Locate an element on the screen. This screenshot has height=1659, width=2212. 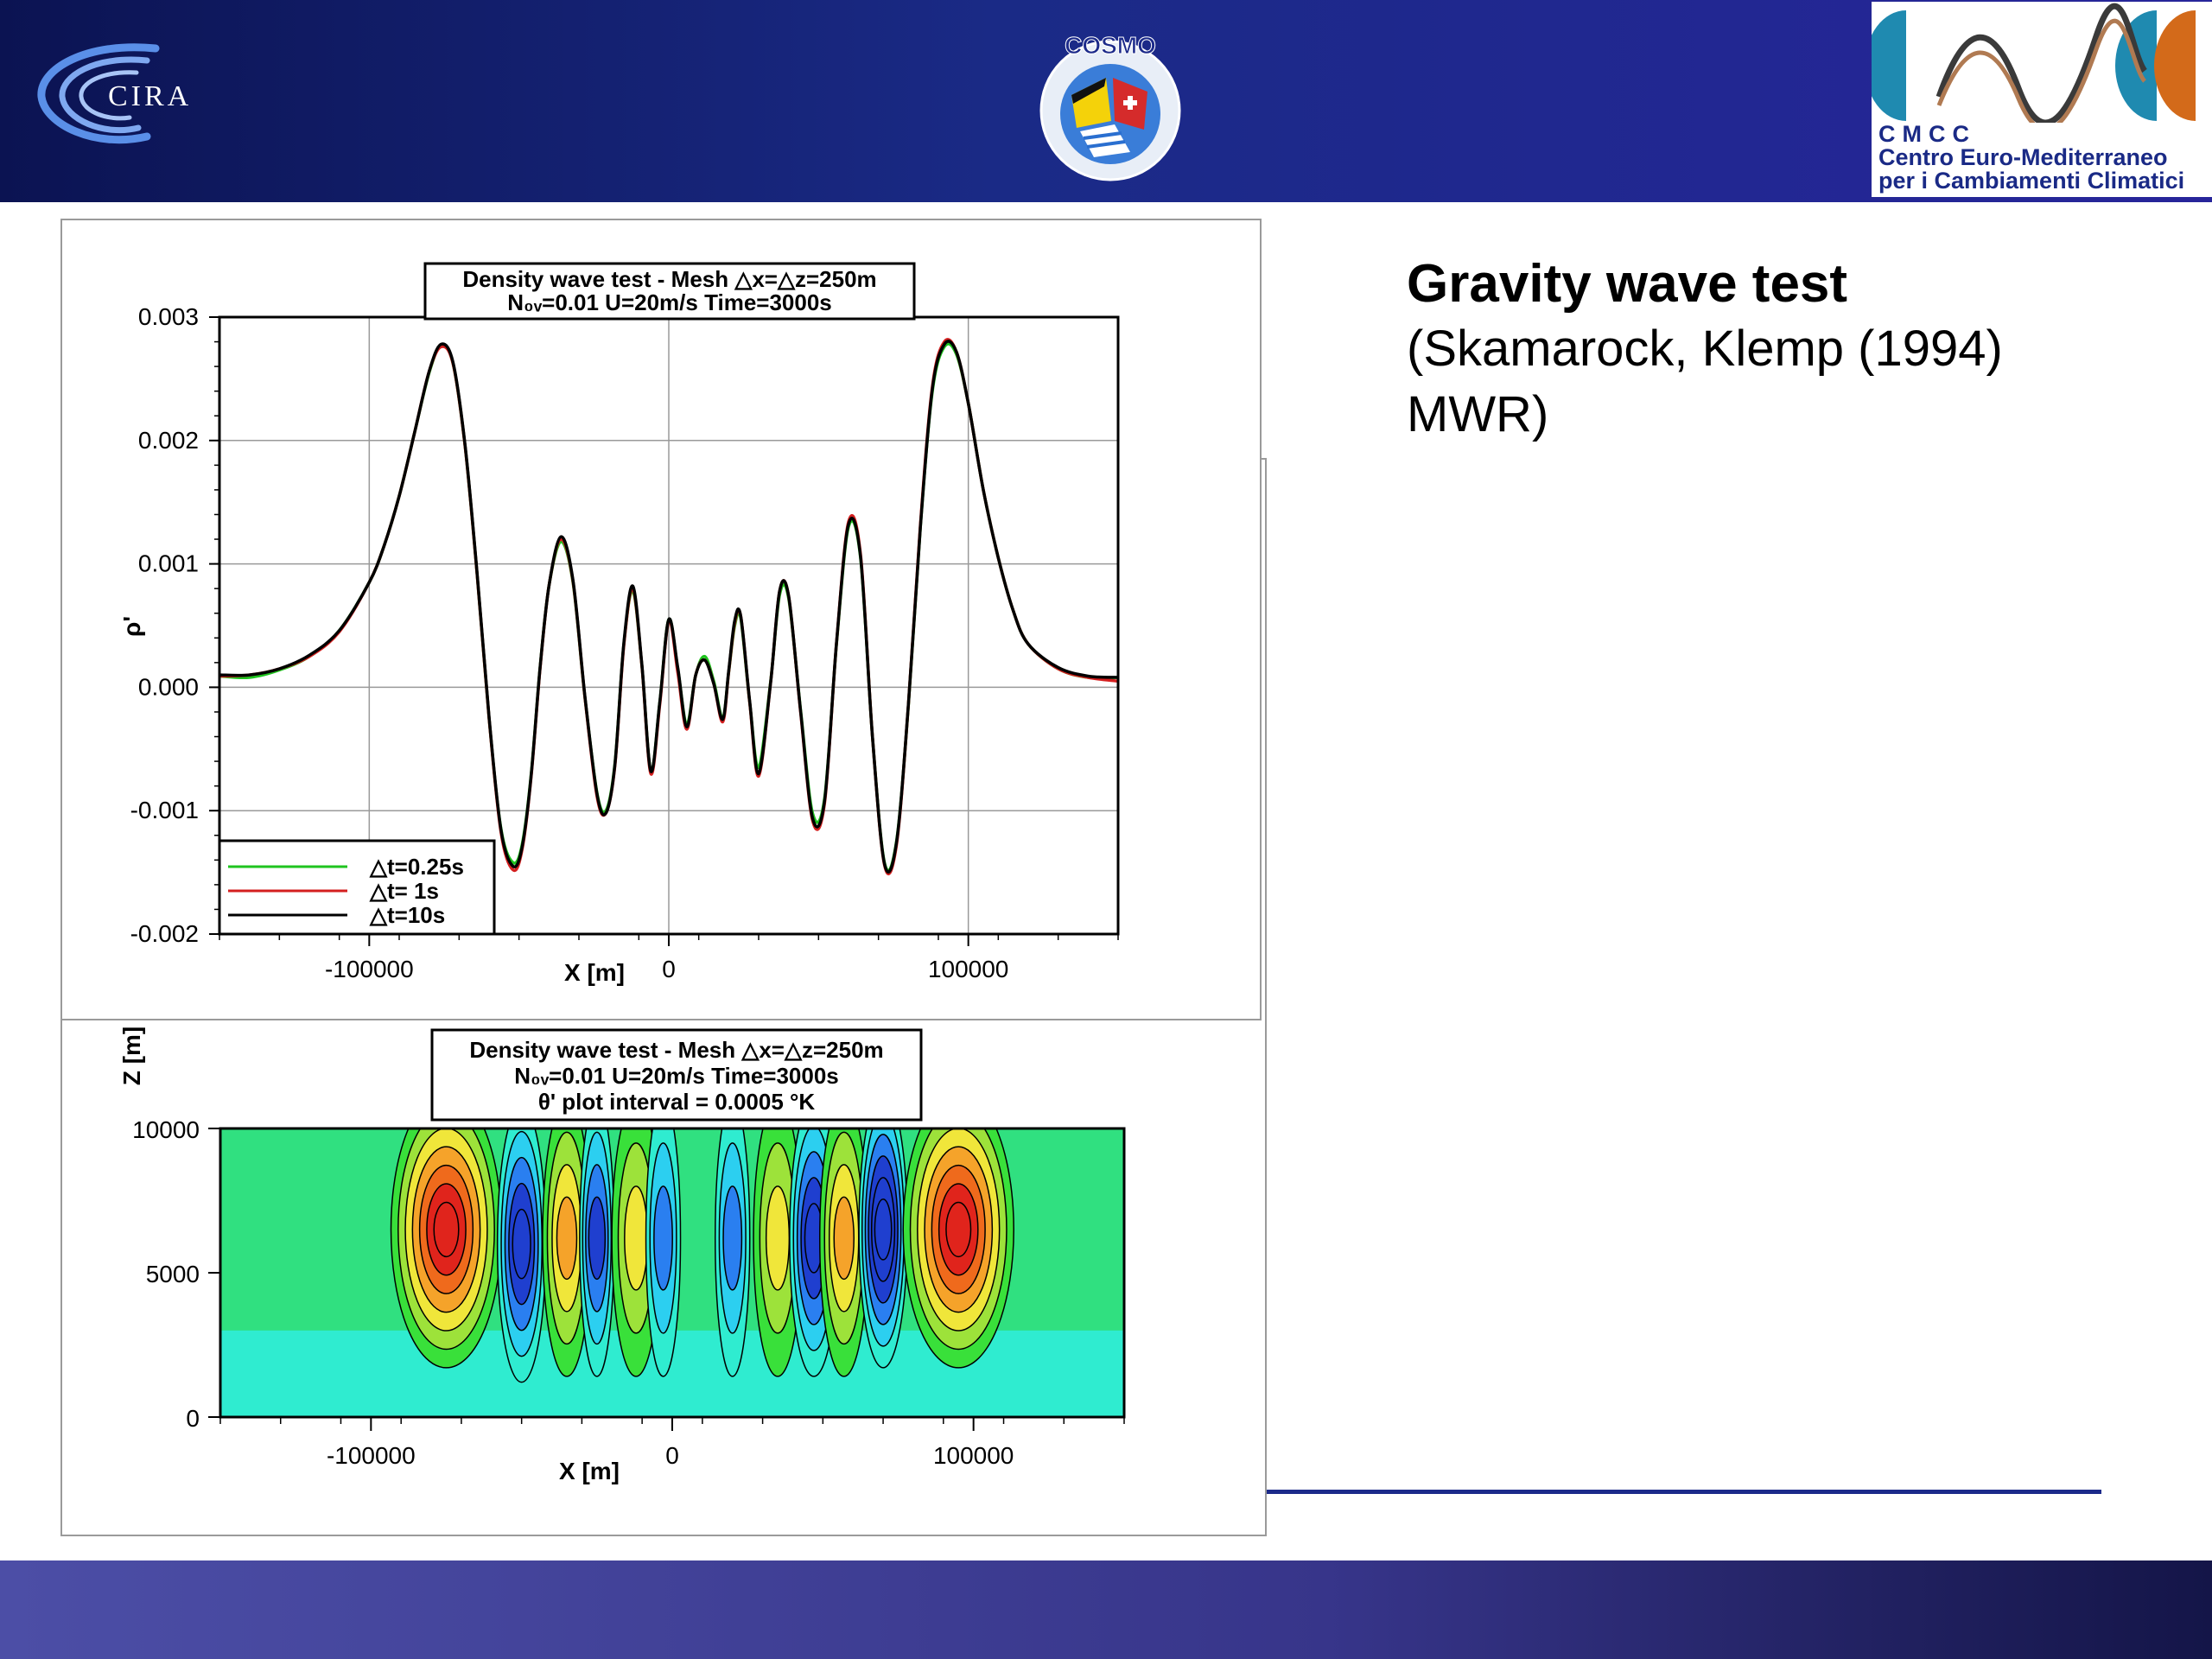
contour-x-axis-label: X [m] is located at coordinates (589, 1471).